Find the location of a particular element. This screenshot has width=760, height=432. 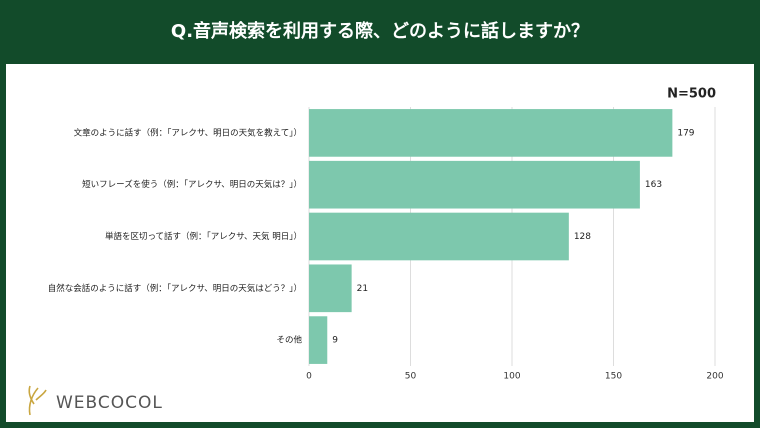

value-label: 9 is located at coordinates (335, 341).